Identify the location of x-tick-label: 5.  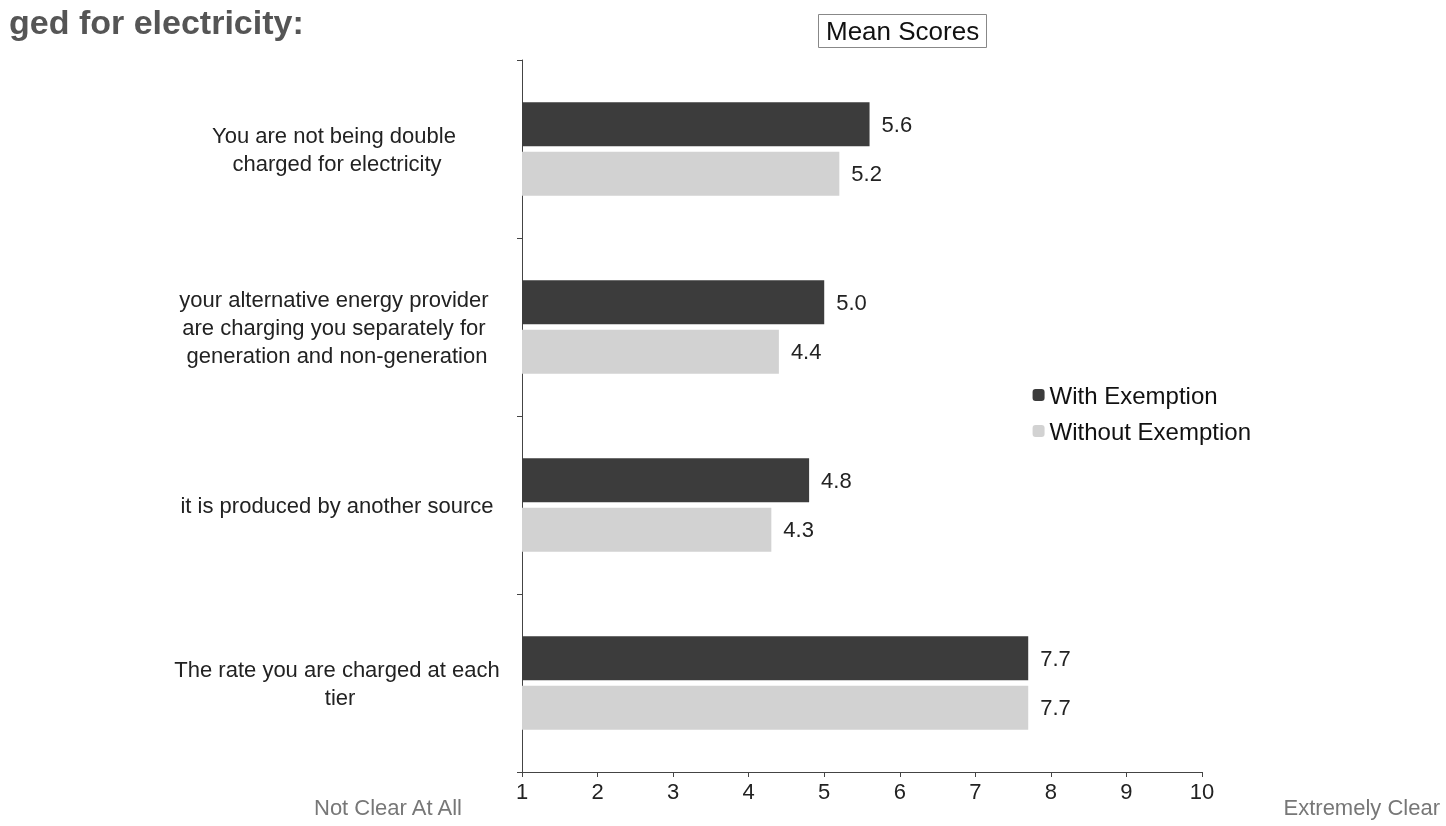
(824, 791).